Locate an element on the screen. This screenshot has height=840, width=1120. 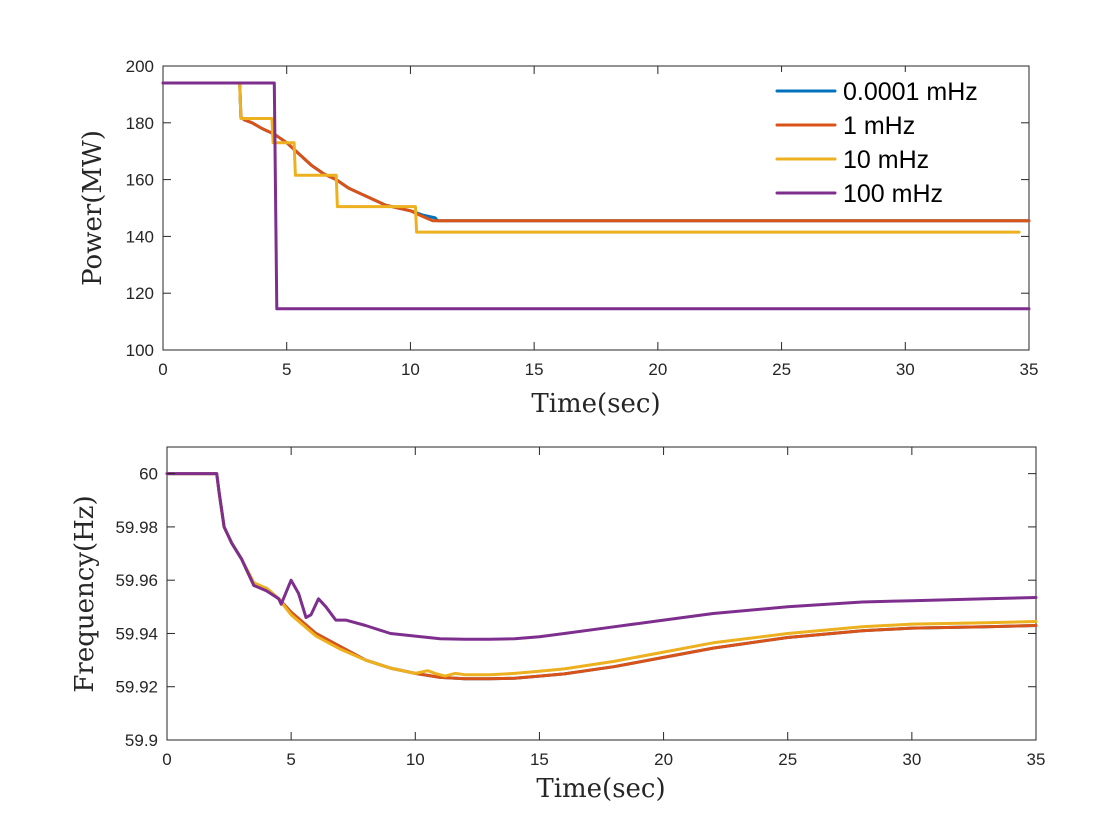
frequency-x-tick-label: 5 is located at coordinates (290, 759).